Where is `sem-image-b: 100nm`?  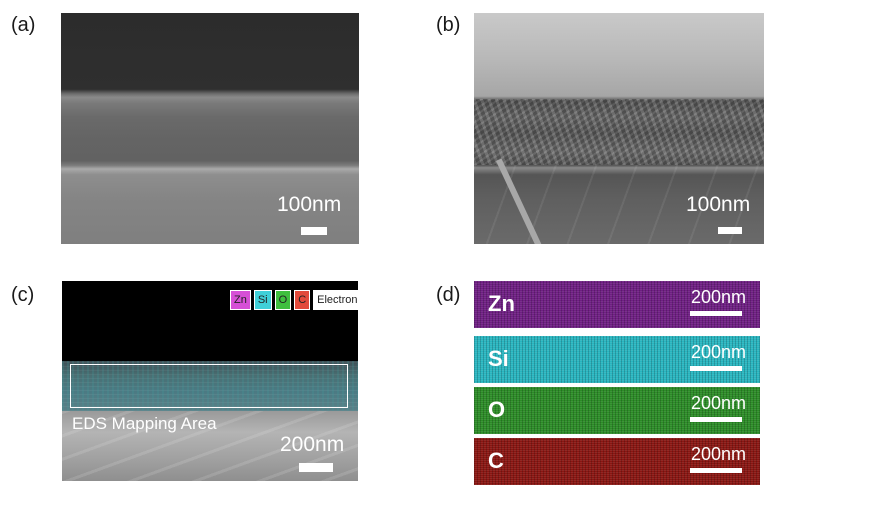
sem-image-b: 100nm is located at coordinates (619, 128).